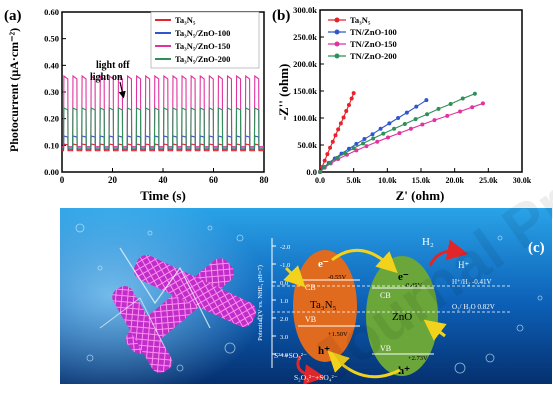 Image resolution: width=553 pixels, height=416 pixels. I want to click on h2-evolution-arrow, so click(448, 253).